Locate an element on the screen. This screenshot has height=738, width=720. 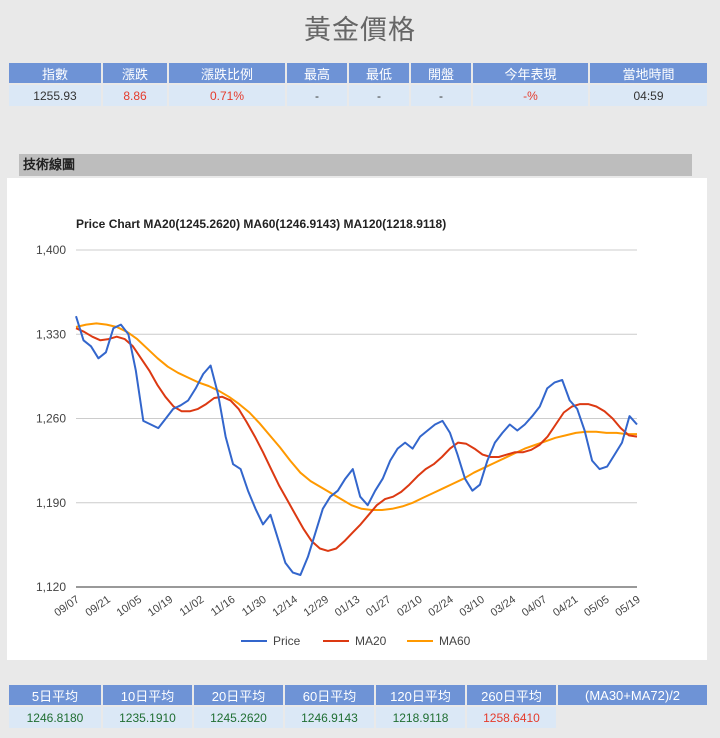
header-ytd: 今年表現 is located at coordinates (530, 73).